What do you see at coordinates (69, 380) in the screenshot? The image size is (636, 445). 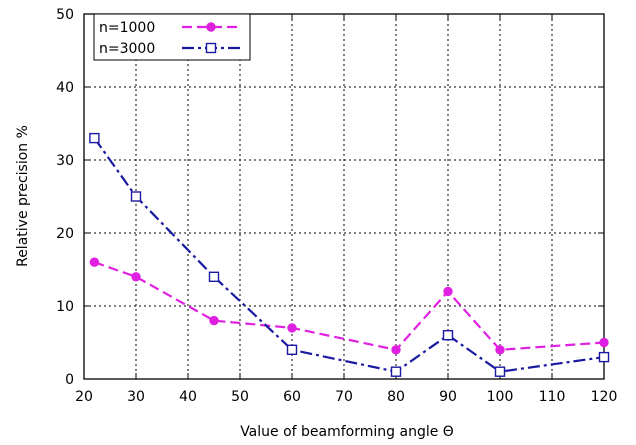 I see `y-tick-label: 0` at bounding box center [69, 380].